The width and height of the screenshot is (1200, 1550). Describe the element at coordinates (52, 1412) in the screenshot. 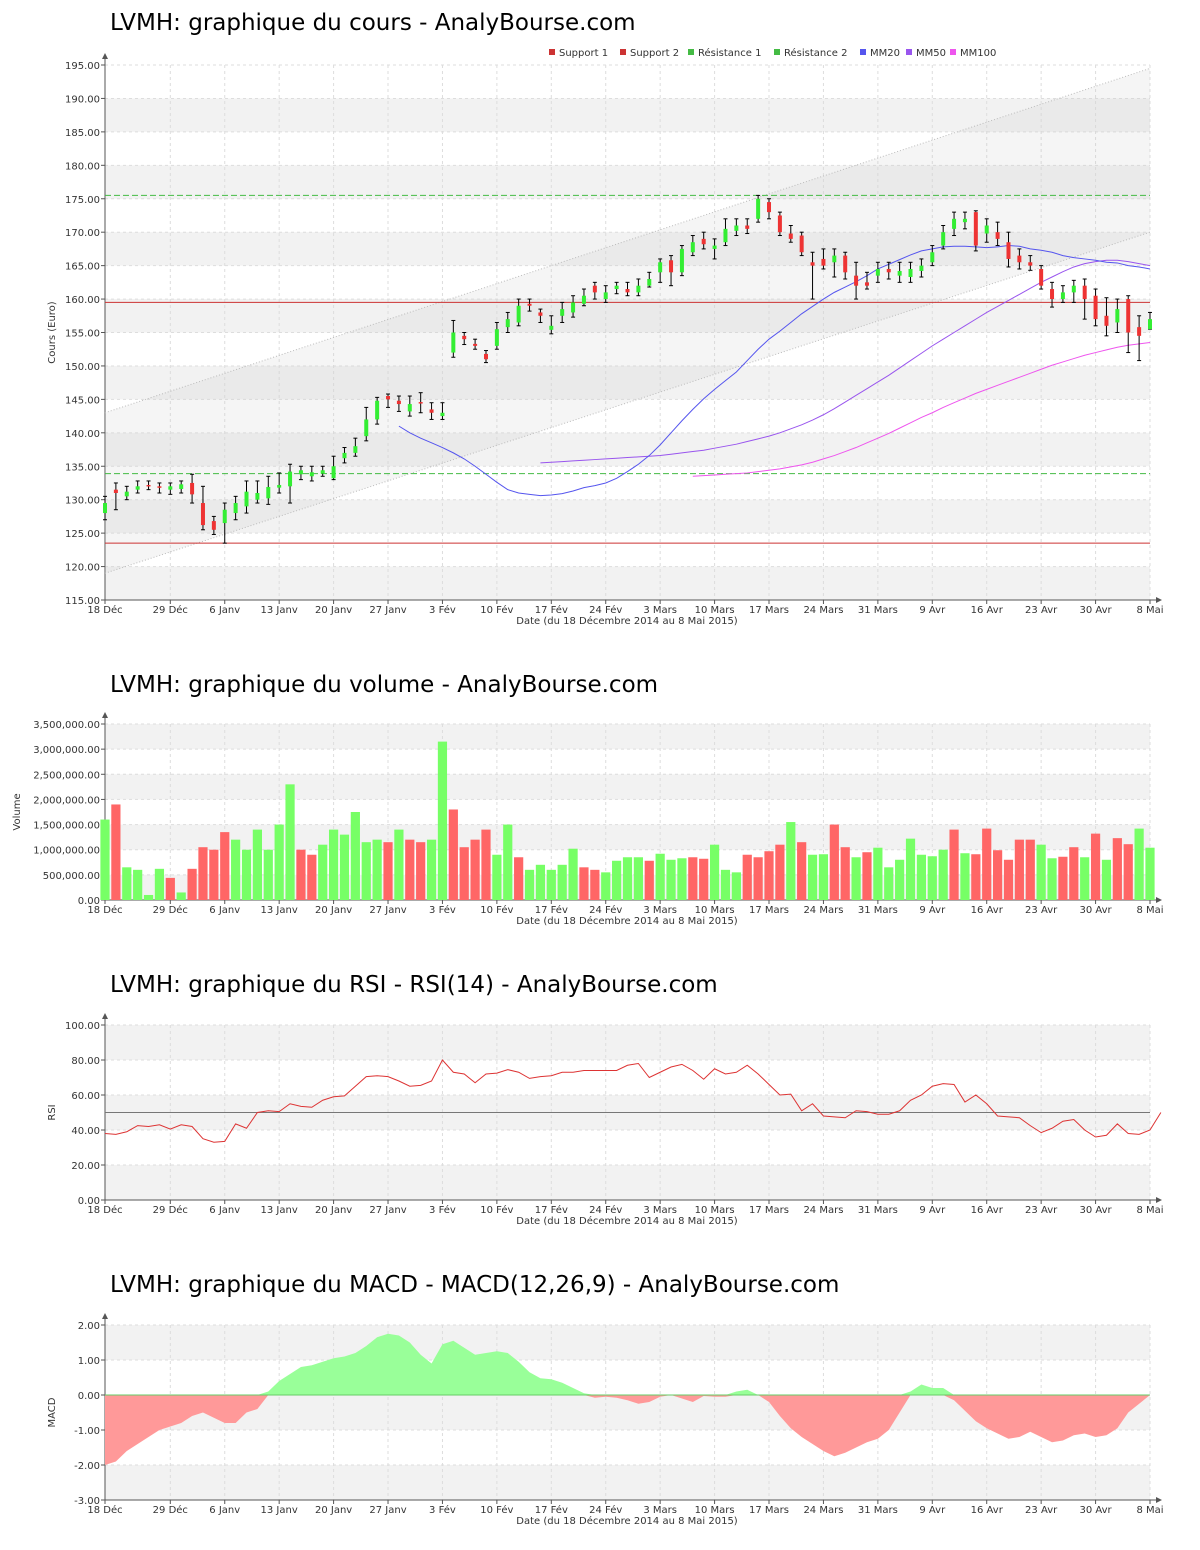

I see `macd-y-axis-label: MACD` at that location.